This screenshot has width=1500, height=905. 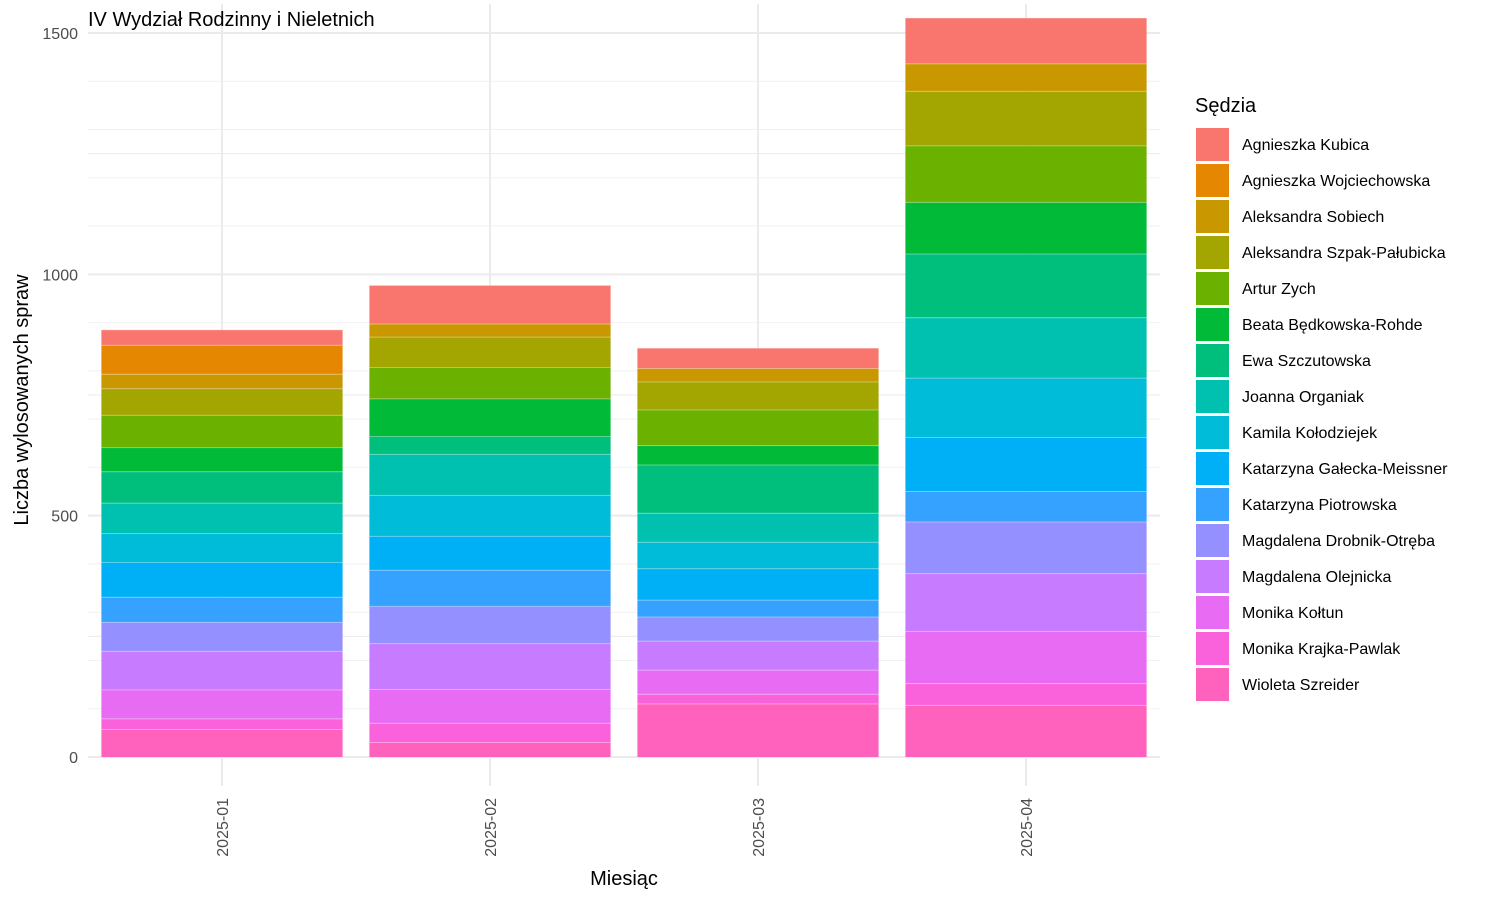 I want to click on x-axis-ticks: 2025-01 2025-02 2025-03 2025-04, so click(x=625, y=827).